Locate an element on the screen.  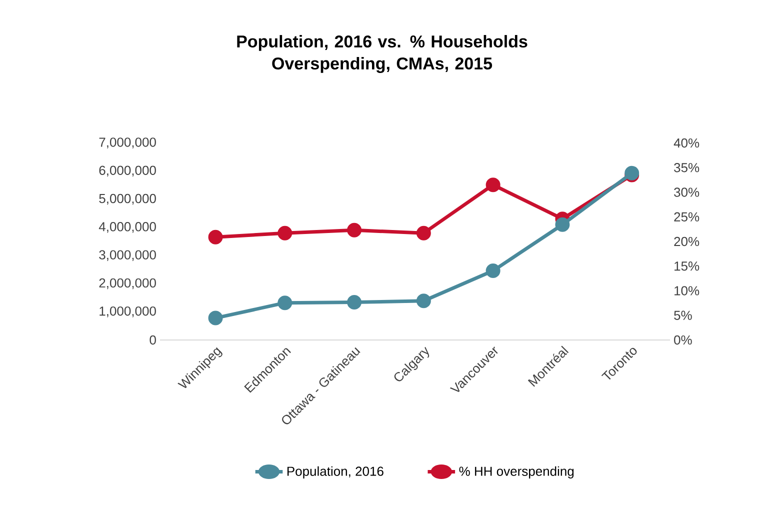
y2-tick-label: 40% is located at coordinates (687, 143).